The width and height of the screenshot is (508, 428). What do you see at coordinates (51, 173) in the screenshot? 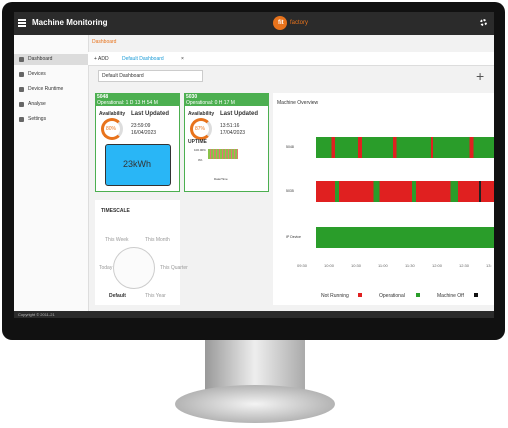
I see `sidebar` at bounding box center [51, 173].